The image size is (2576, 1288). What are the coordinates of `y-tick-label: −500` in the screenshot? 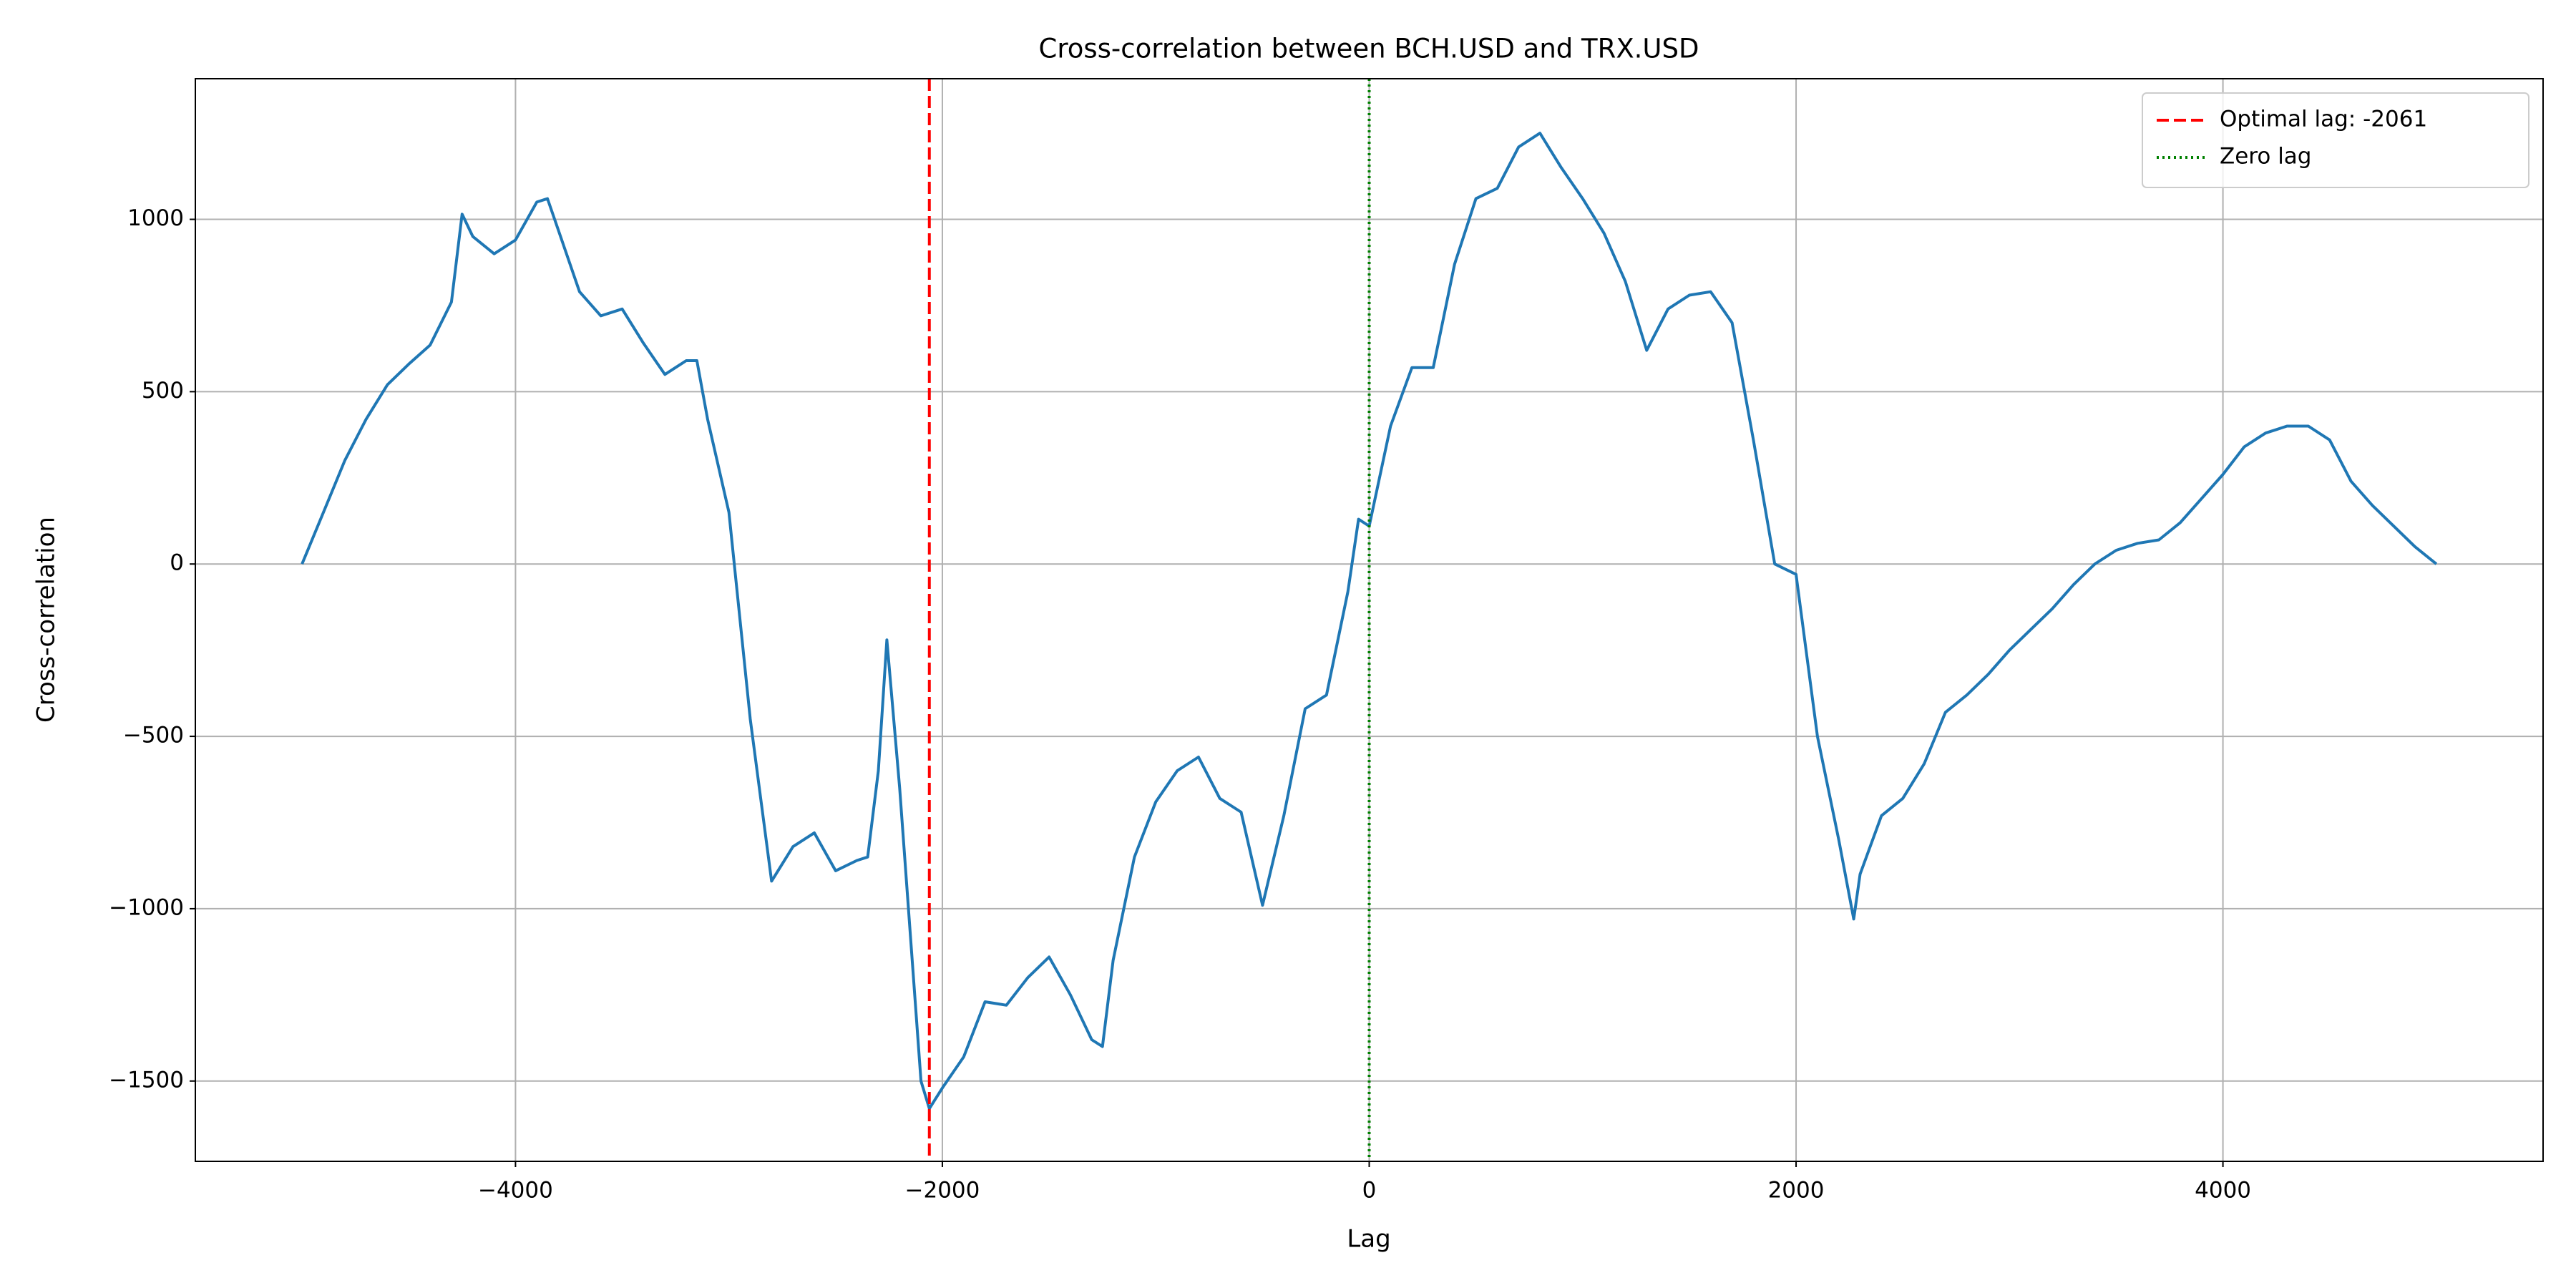 It's located at (153, 735).